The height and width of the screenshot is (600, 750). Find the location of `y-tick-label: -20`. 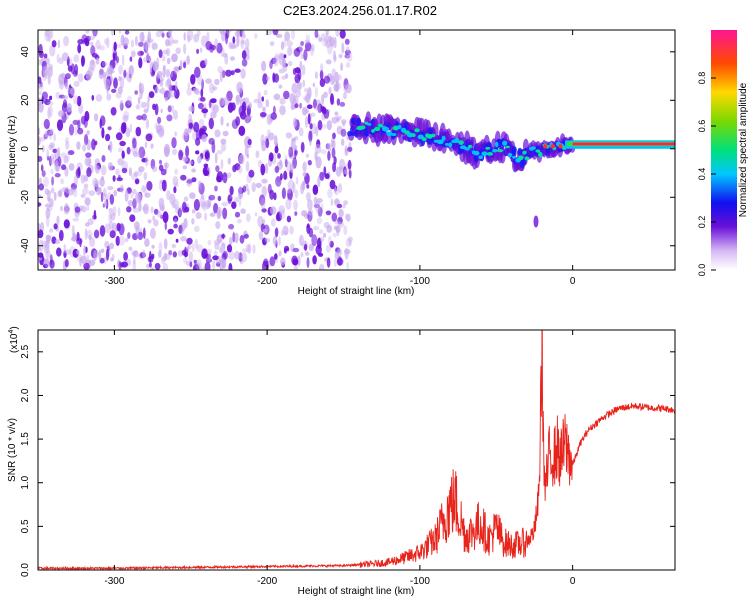

y-tick-label: -20 is located at coordinates (25, 197).